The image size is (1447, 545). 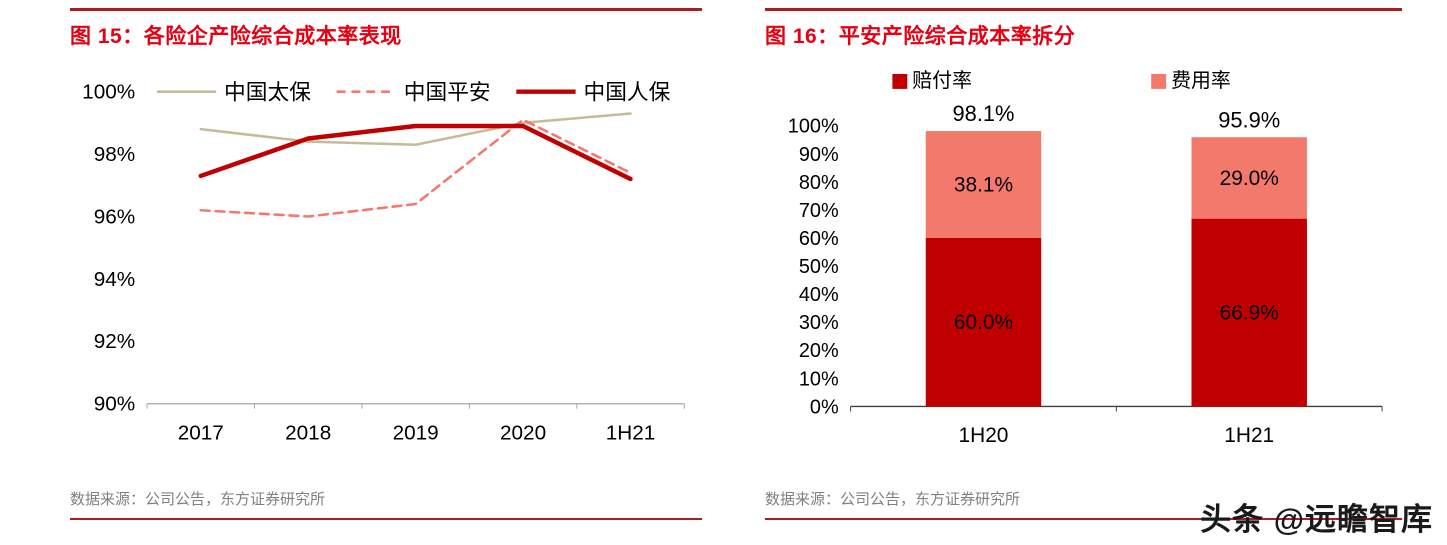 What do you see at coordinates (819, 295) in the screenshot?
I see `y-tick-label: 40%` at bounding box center [819, 295].